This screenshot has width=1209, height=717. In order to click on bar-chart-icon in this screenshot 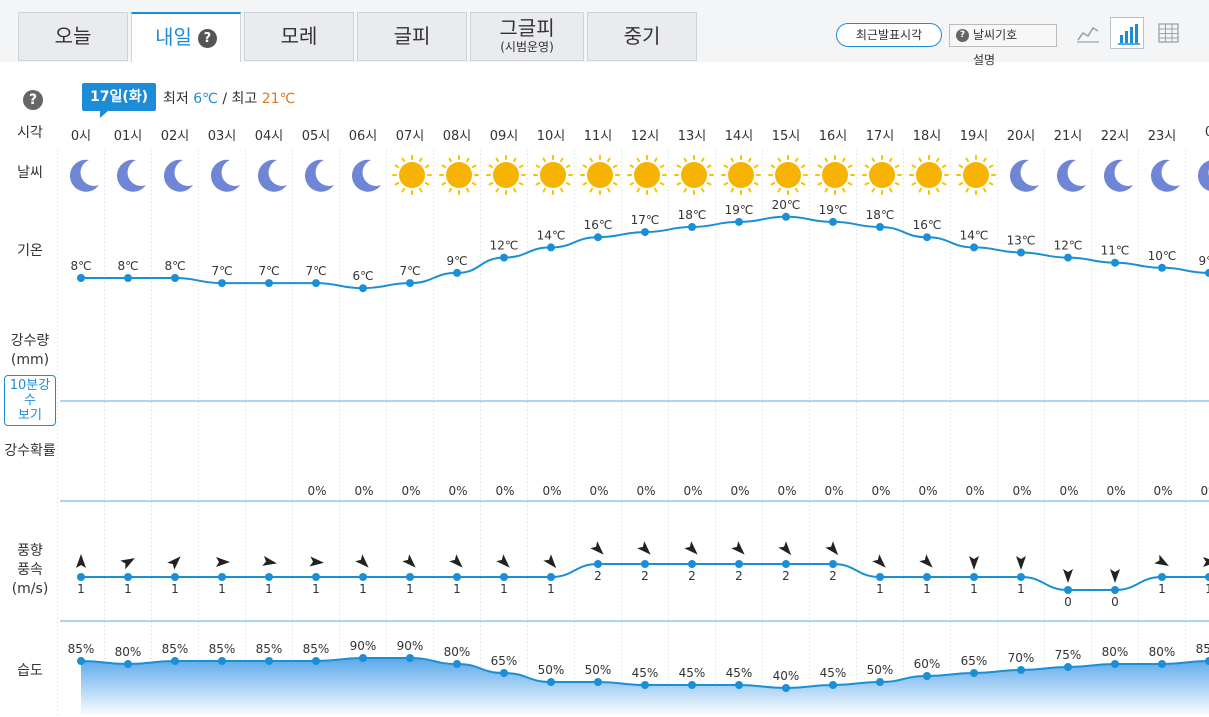, I will do `click(1129, 34)`.